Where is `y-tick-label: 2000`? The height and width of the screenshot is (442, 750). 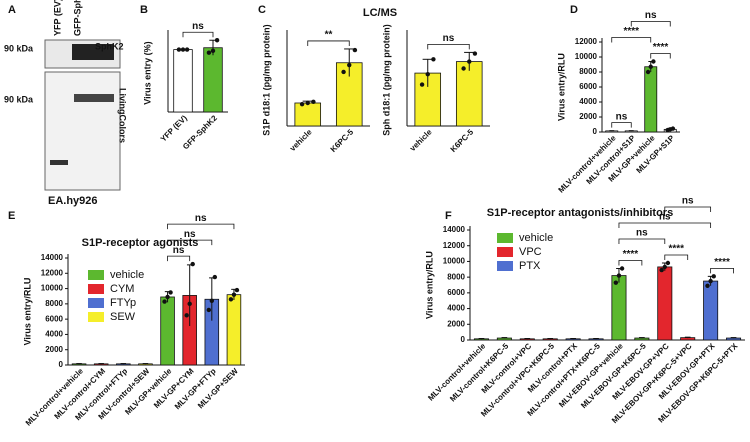 y-tick-label: 2000 is located at coordinates (456, 323).